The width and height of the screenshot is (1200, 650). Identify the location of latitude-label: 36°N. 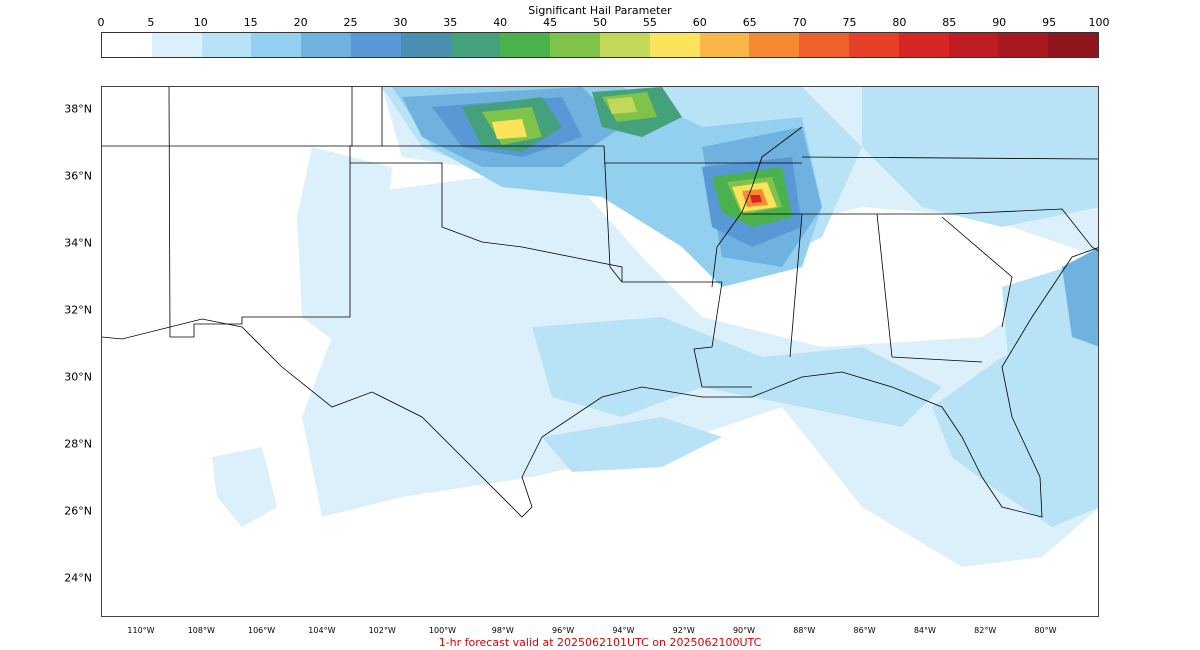
(78, 176).